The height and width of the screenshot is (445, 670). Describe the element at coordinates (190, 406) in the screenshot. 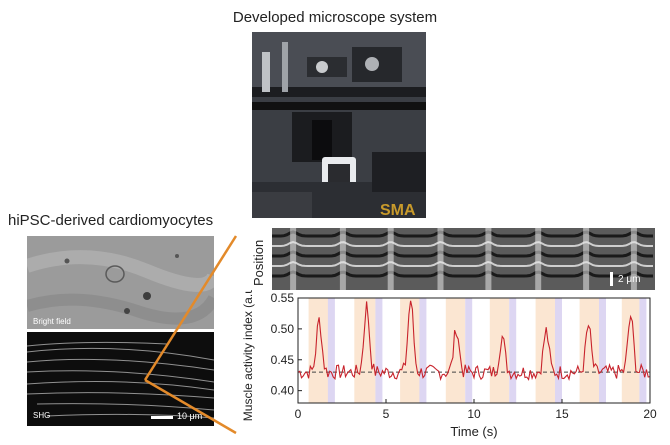

I see `connector-line-lower` at that location.